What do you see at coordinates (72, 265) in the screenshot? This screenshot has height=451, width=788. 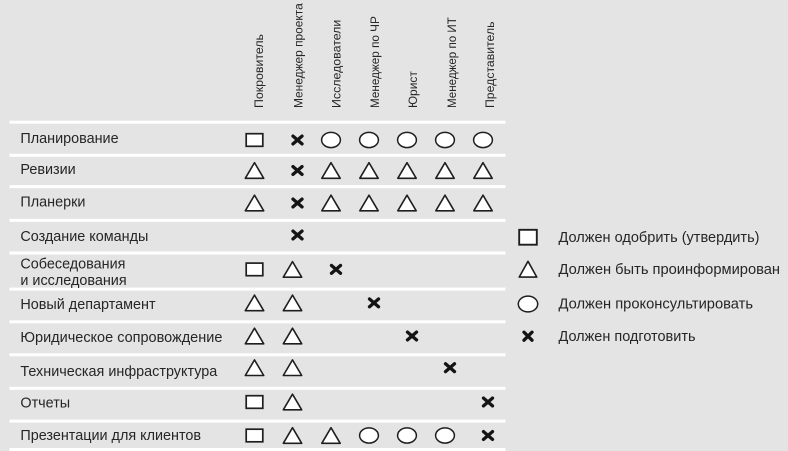 I see `svg-text: Собеседования` at bounding box center [72, 265].